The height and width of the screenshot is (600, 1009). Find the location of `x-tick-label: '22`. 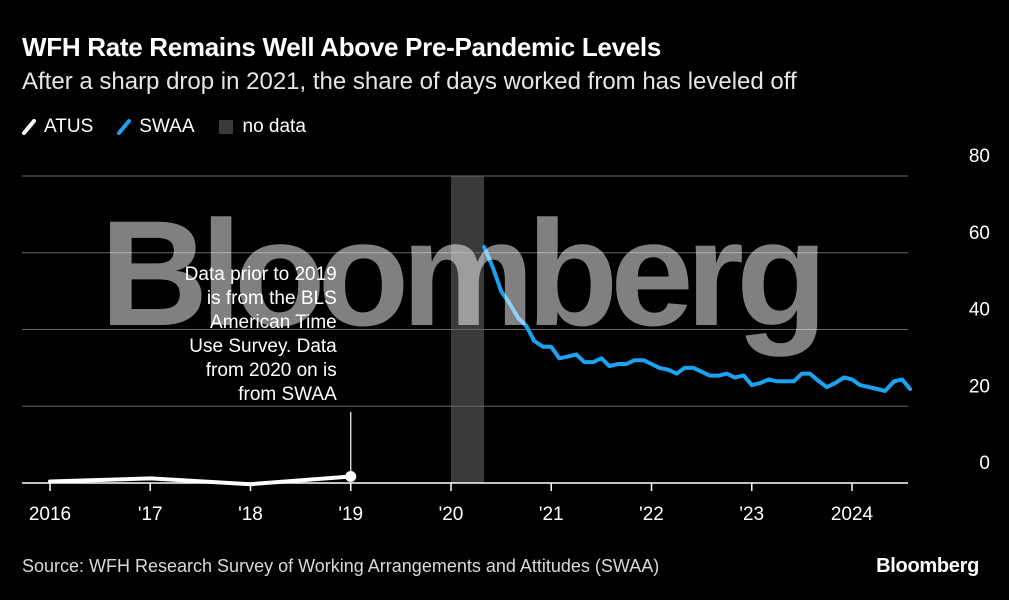

x-tick-label: '22 is located at coordinates (651, 514).